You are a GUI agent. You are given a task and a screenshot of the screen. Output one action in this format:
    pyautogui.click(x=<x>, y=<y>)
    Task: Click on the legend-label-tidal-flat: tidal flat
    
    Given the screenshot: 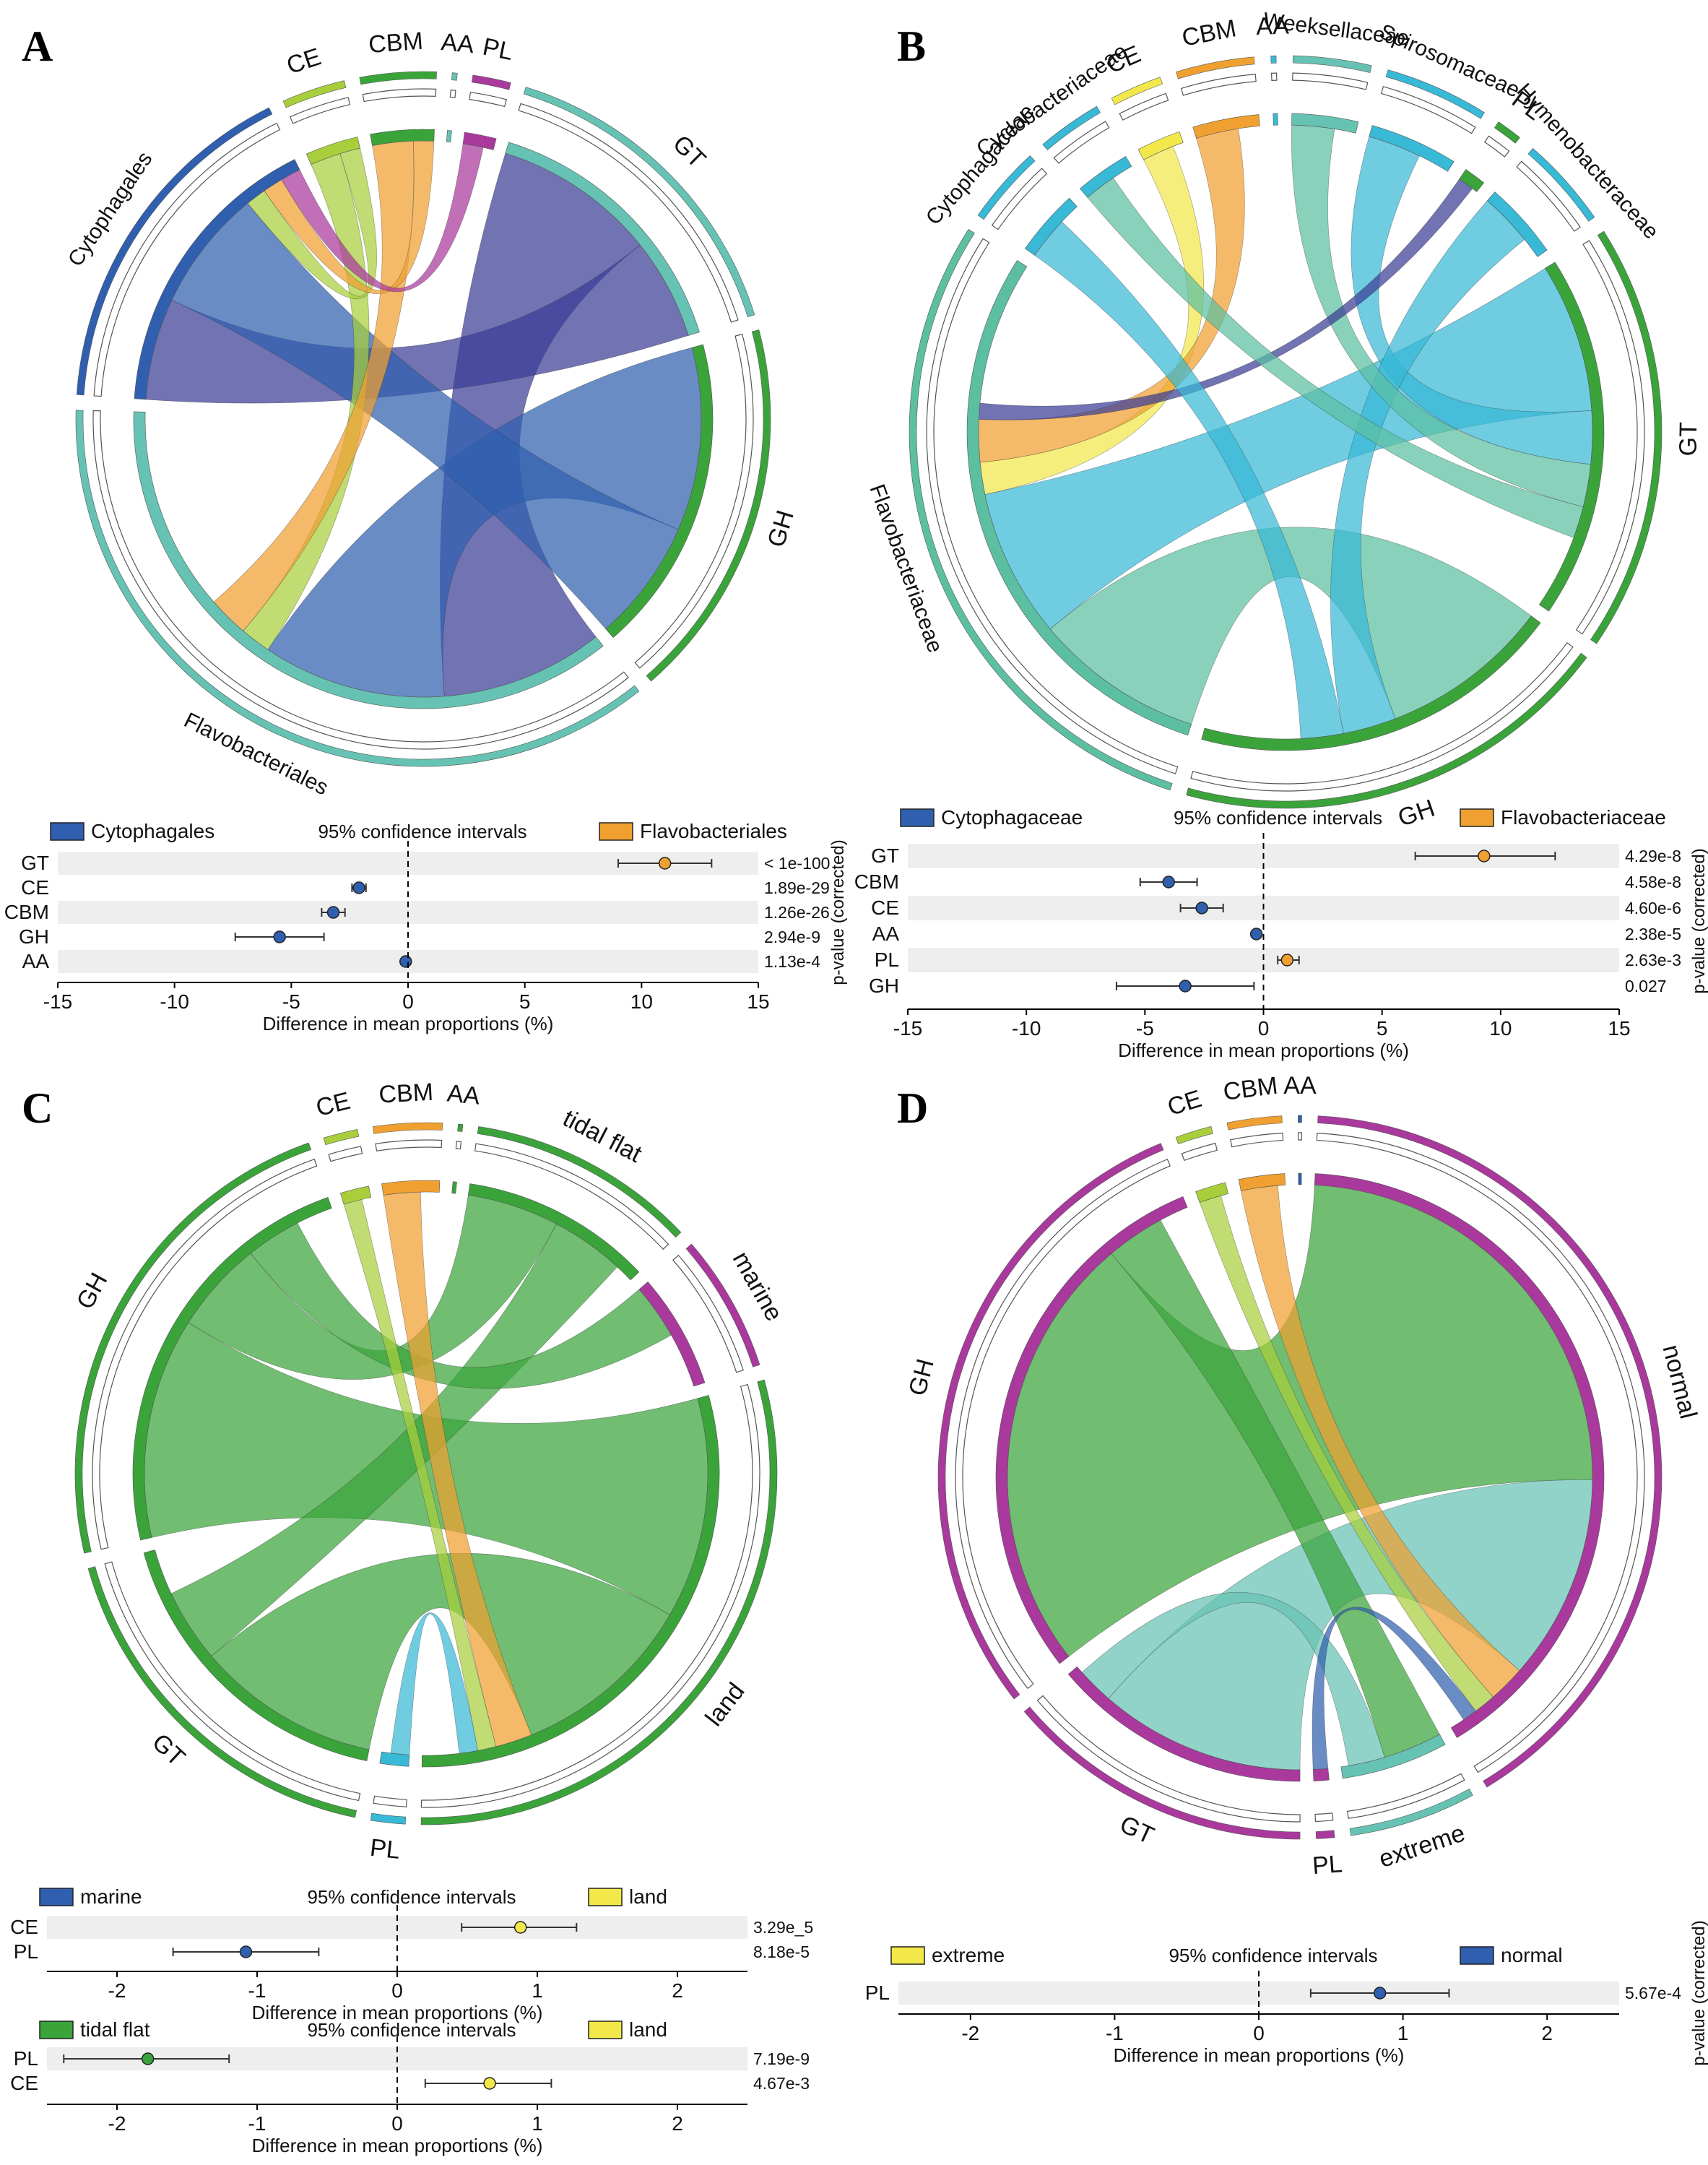 What is the action you would take?
    pyautogui.click(x=115, y=2029)
    